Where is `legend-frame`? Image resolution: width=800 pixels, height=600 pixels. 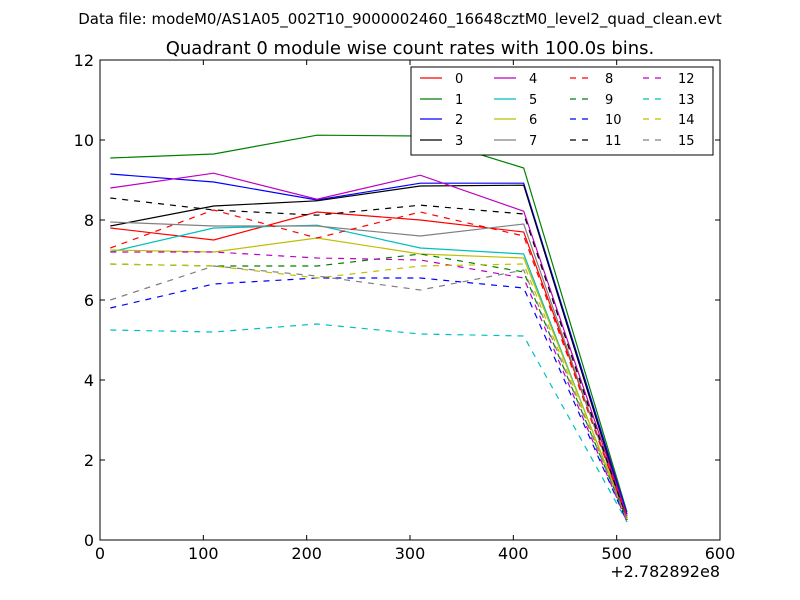 legend-frame is located at coordinates (562, 111).